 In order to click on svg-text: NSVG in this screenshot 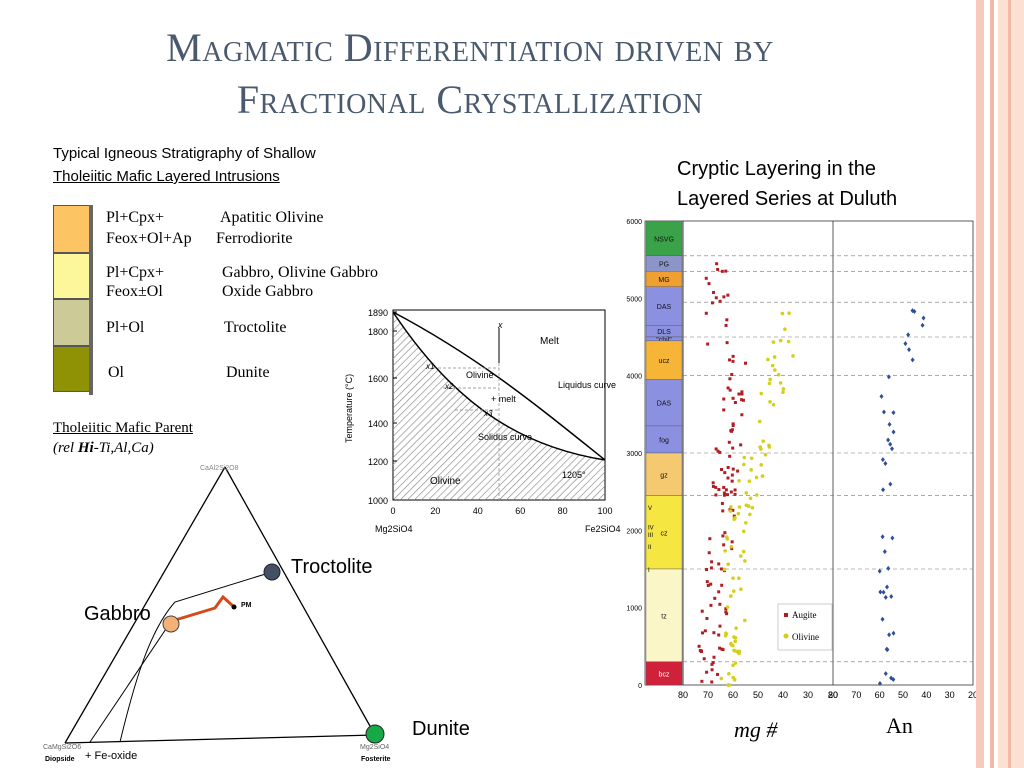, I will do `click(664, 239)`.